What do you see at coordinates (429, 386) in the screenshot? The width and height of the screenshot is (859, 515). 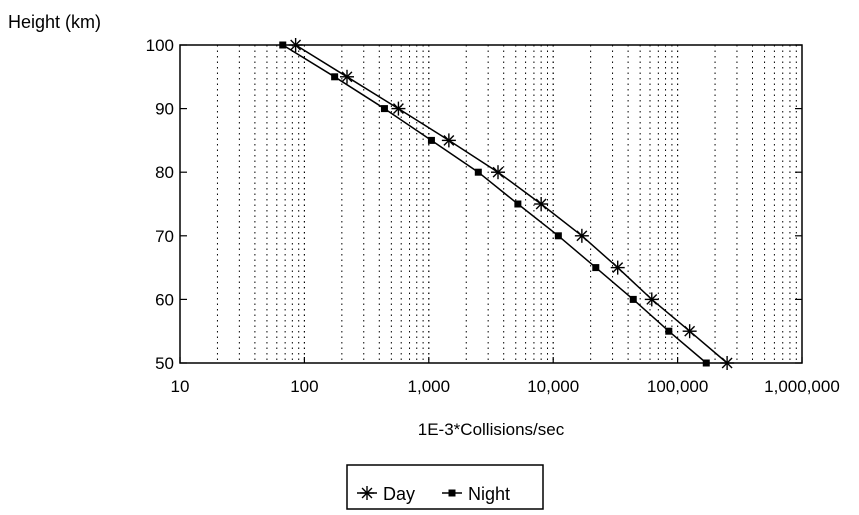 I see `x-tick-label: 1,000` at bounding box center [429, 386].